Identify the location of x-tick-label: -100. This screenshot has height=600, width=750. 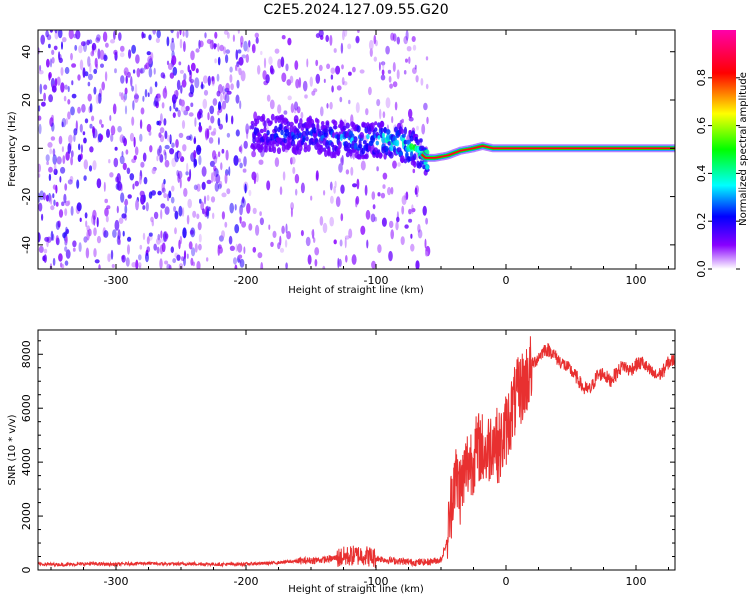
(376, 280).